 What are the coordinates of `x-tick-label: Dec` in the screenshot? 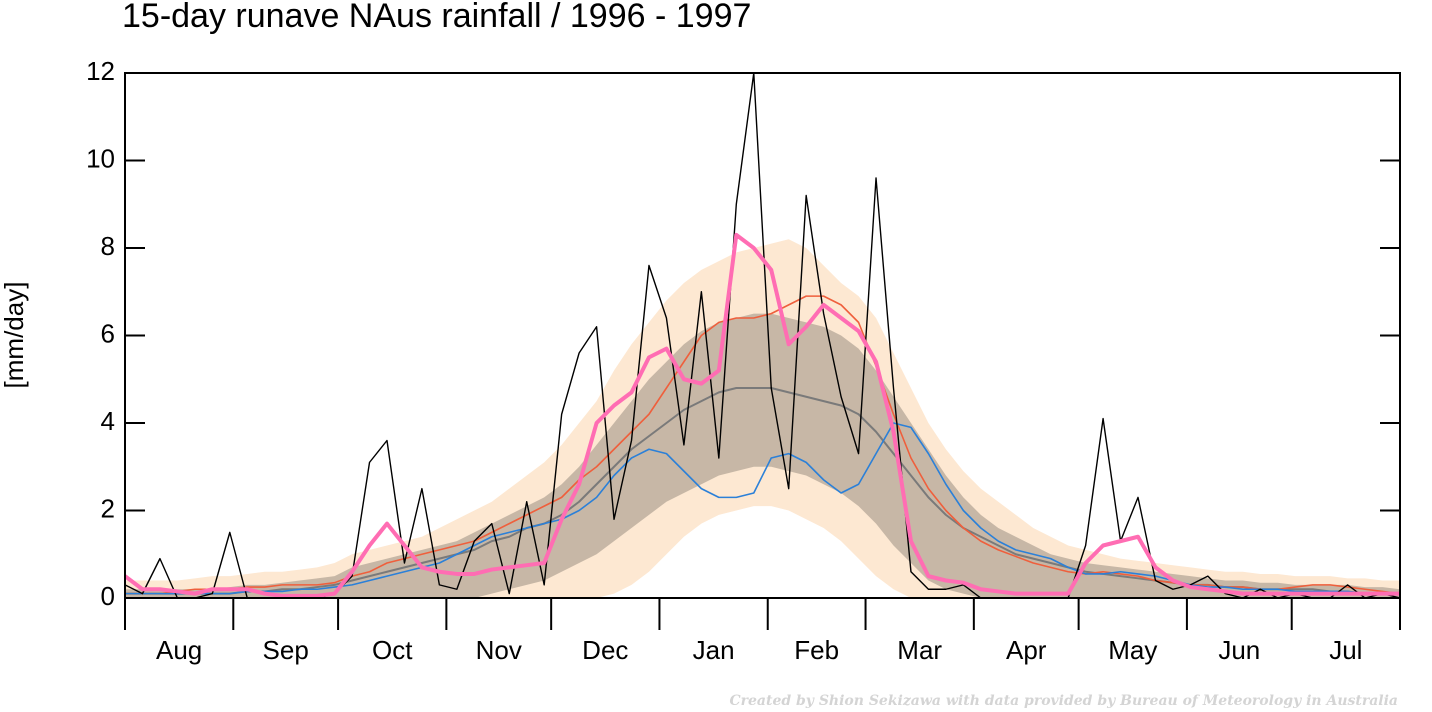 It's located at (605, 650).